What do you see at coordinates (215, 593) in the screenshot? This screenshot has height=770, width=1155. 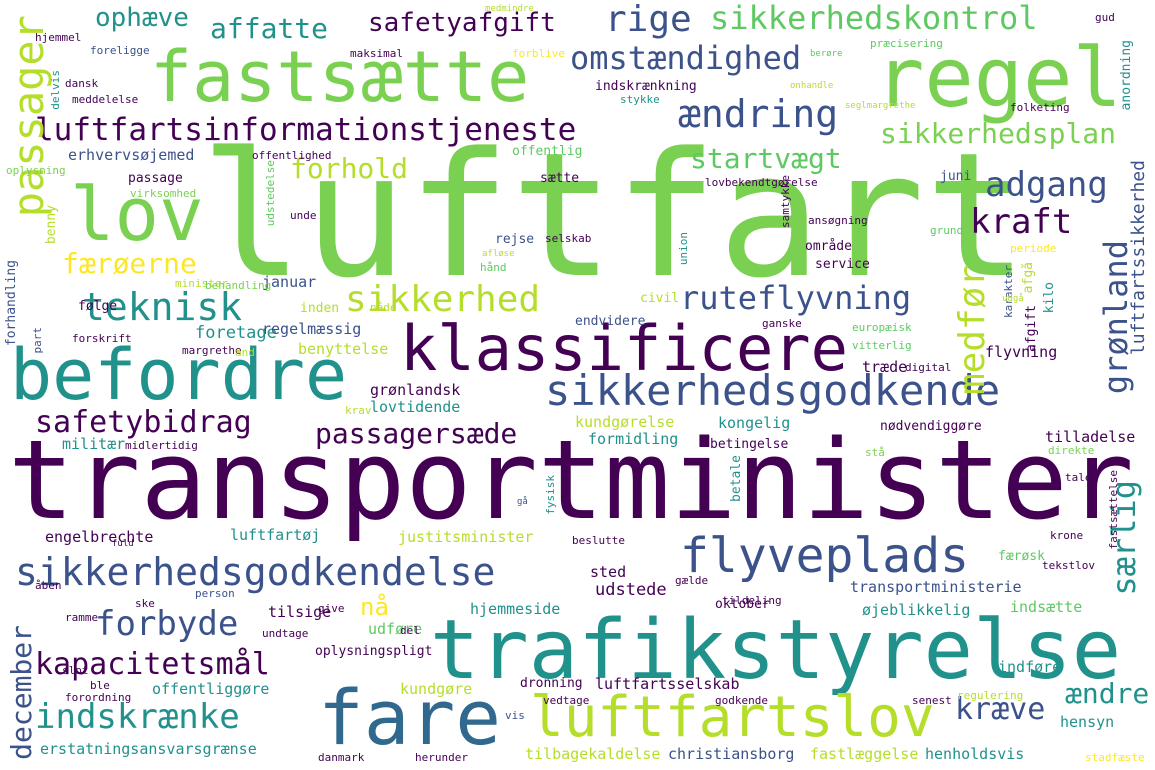 I see `word: person` at bounding box center [215, 593].